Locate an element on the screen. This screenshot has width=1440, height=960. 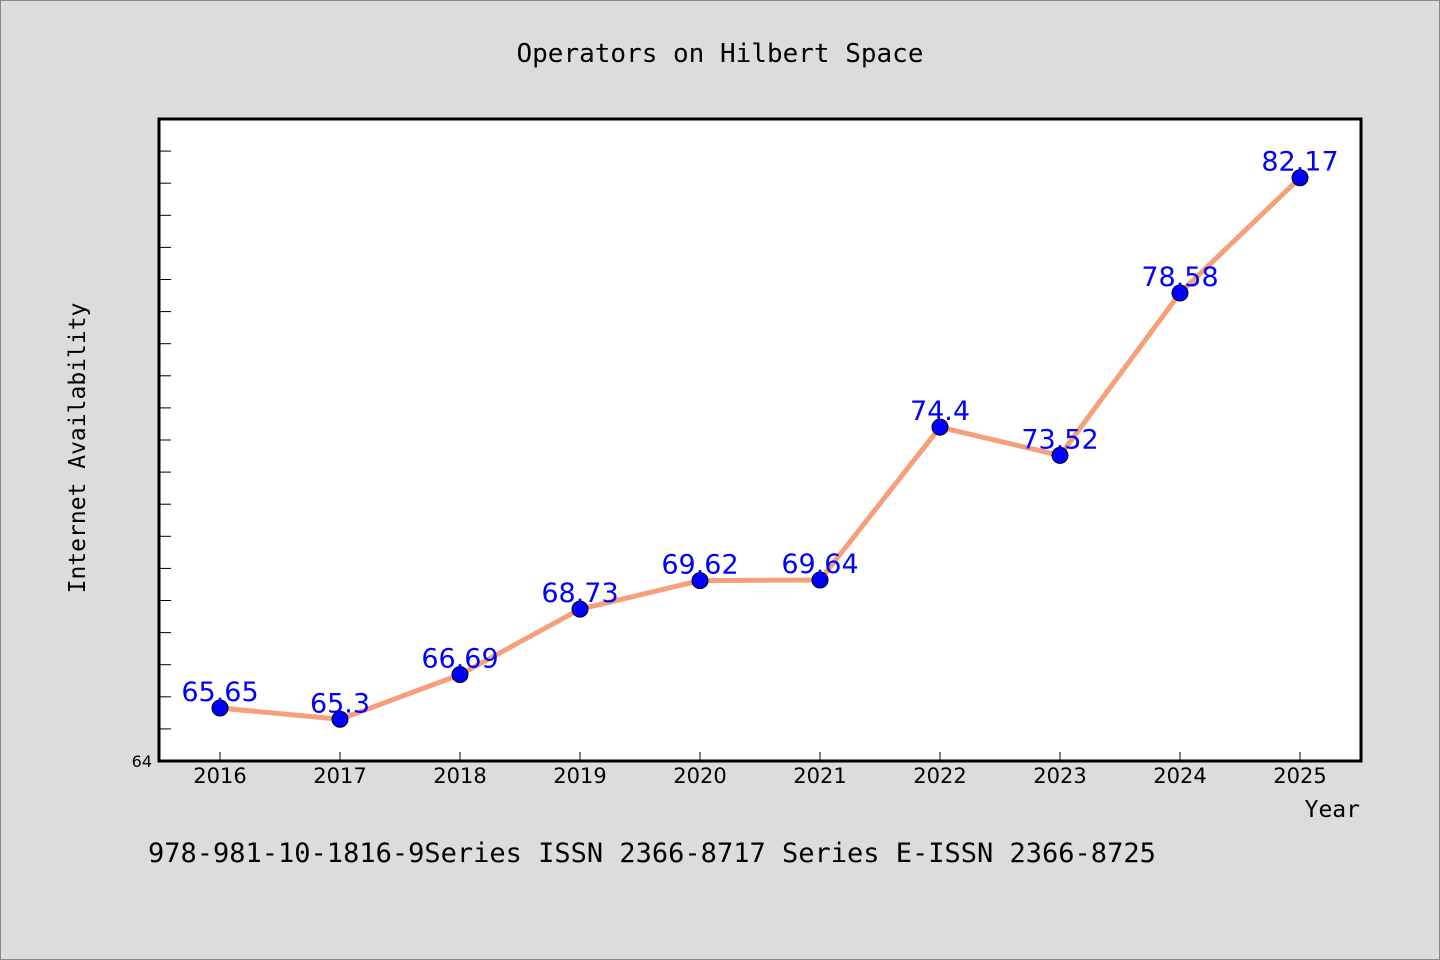
marker-2019 is located at coordinates (580, 609).